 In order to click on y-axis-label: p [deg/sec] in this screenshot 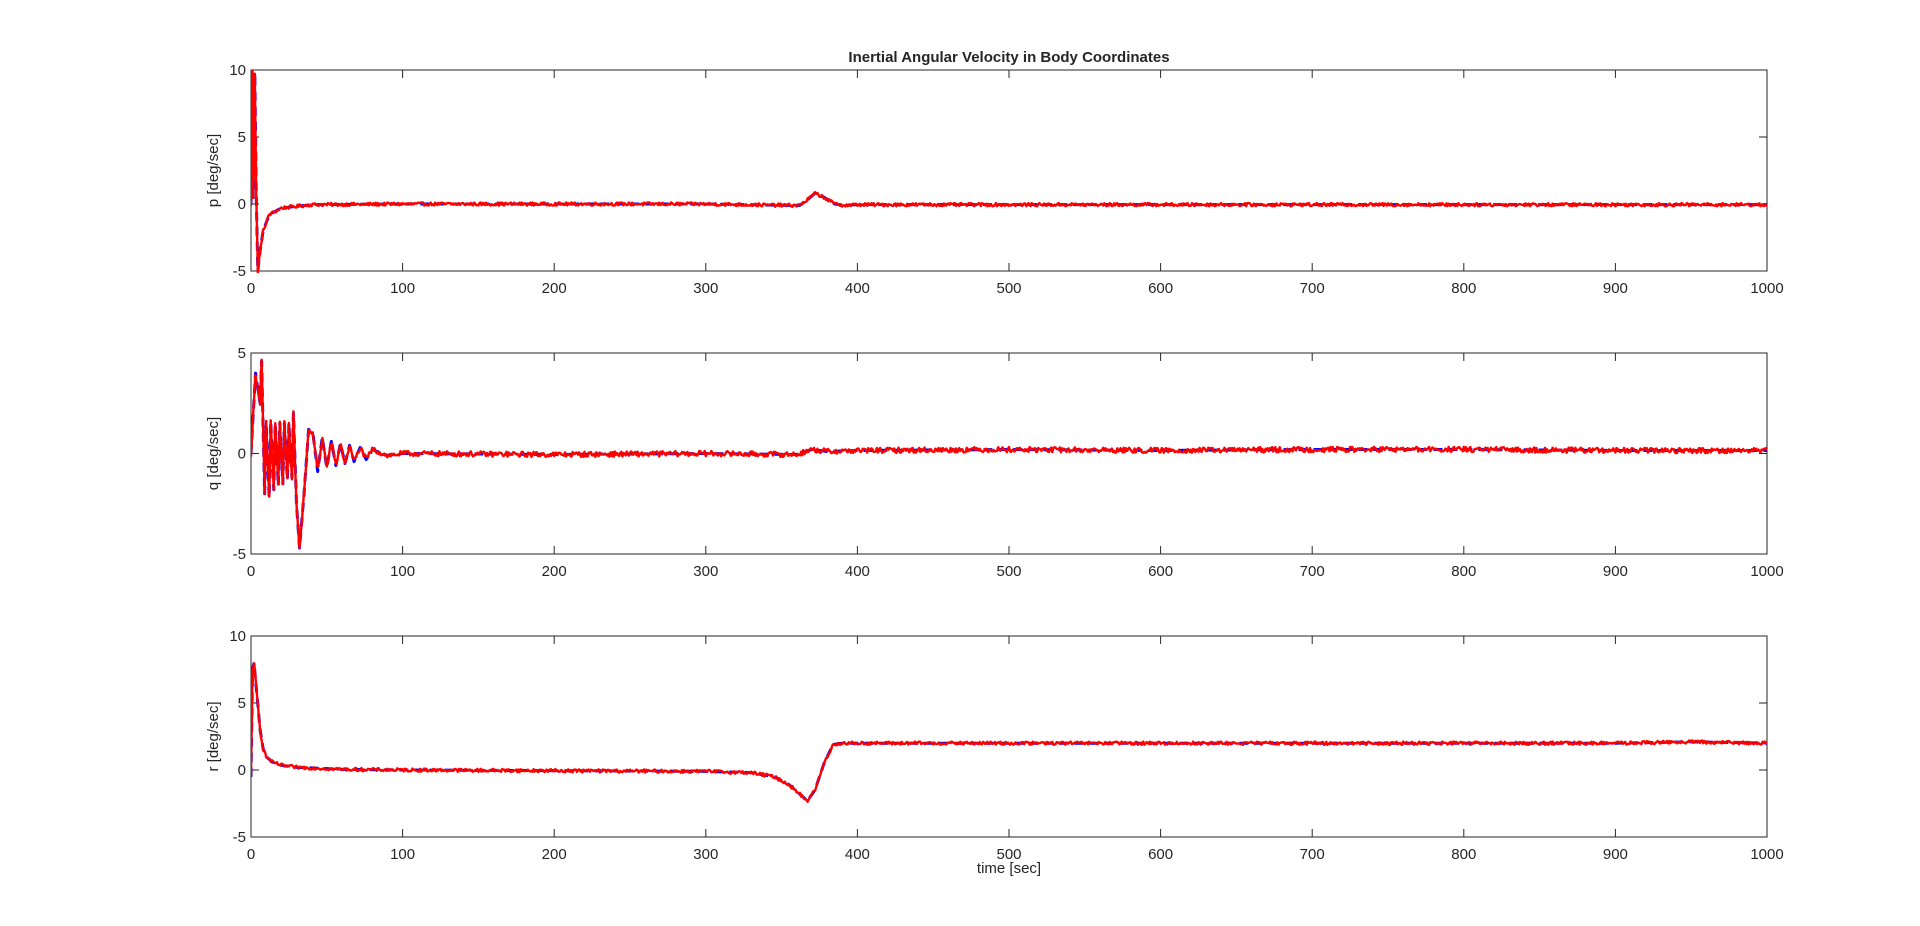, I will do `click(213, 170)`.